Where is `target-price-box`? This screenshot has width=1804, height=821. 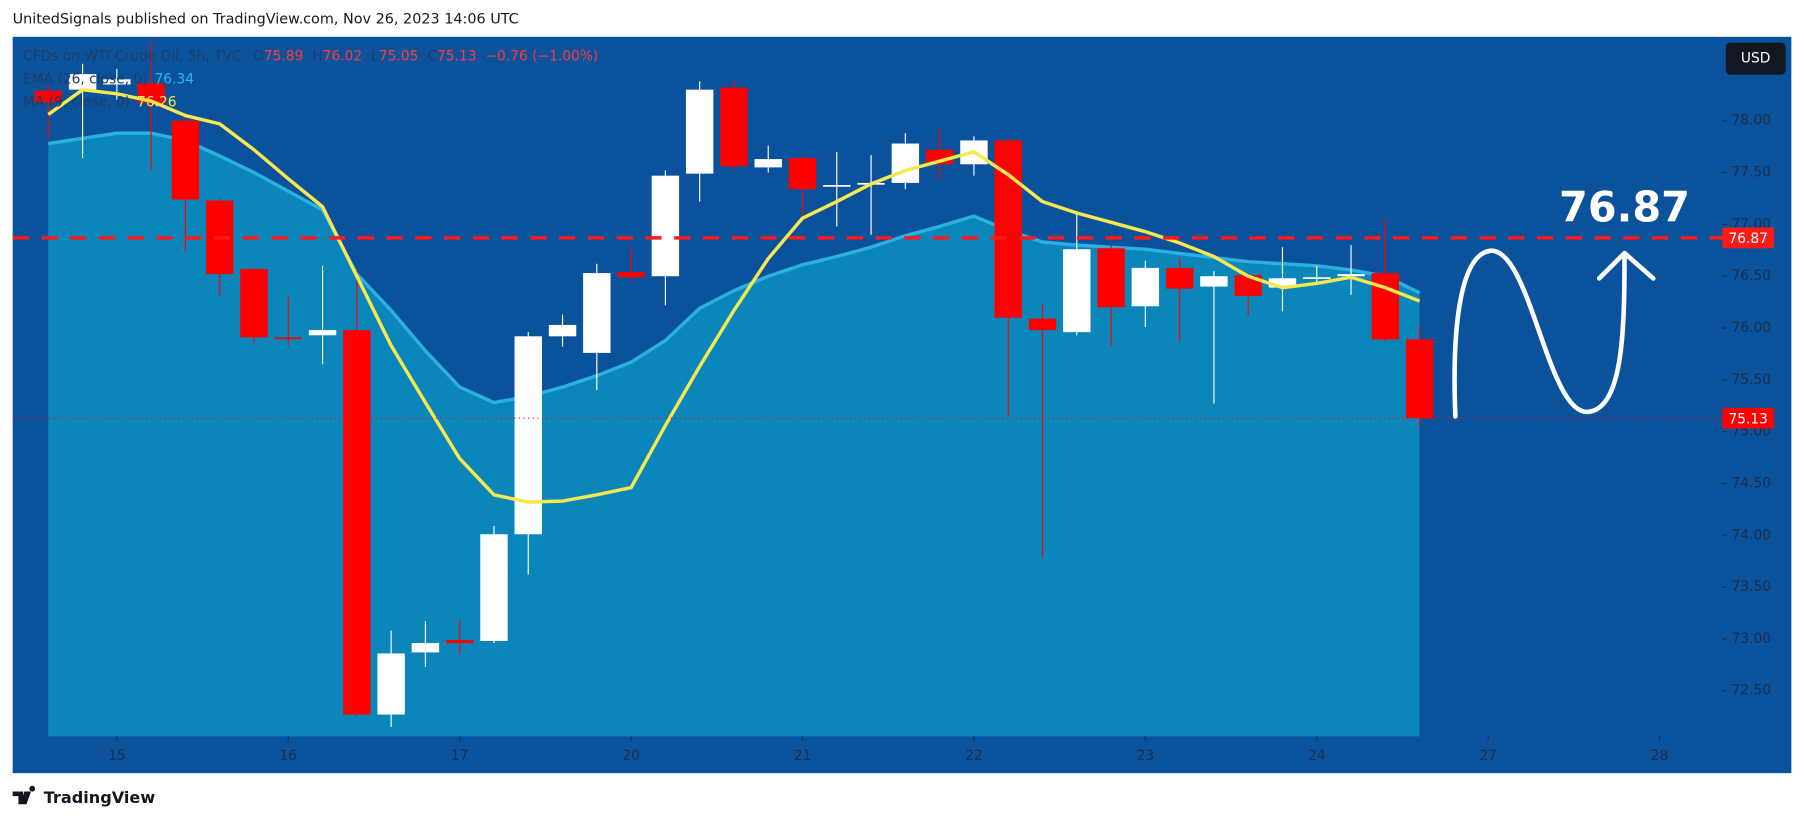
target-price-box is located at coordinates (1748, 238).